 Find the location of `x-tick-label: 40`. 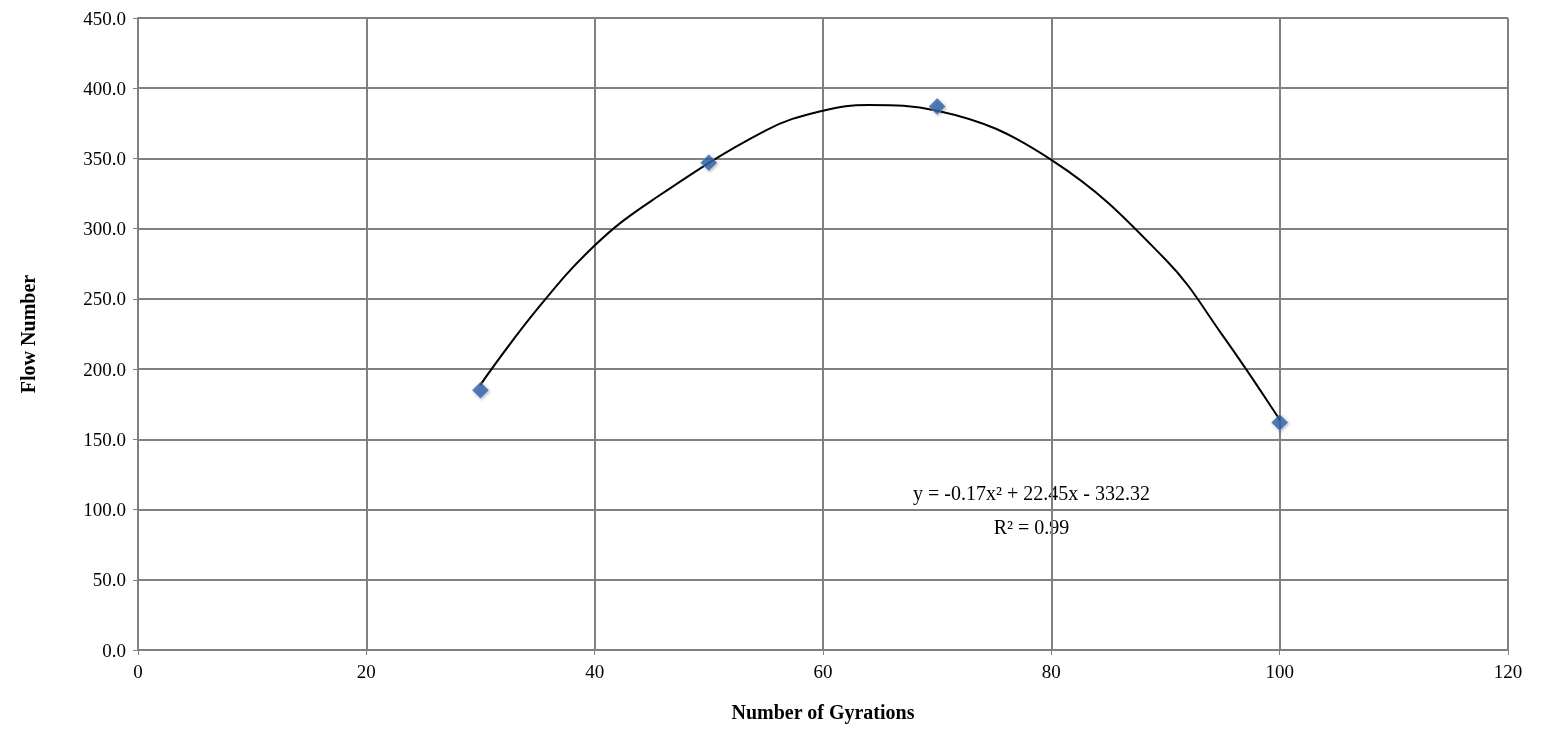

x-tick-label: 40 is located at coordinates (595, 671).